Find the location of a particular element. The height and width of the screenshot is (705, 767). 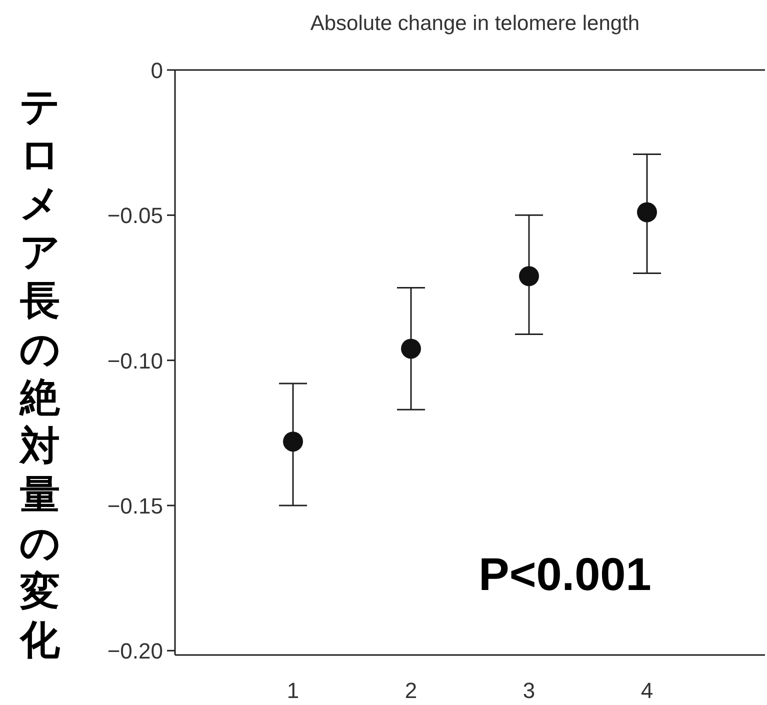

x-tick-label: 1 is located at coordinates (293, 690).